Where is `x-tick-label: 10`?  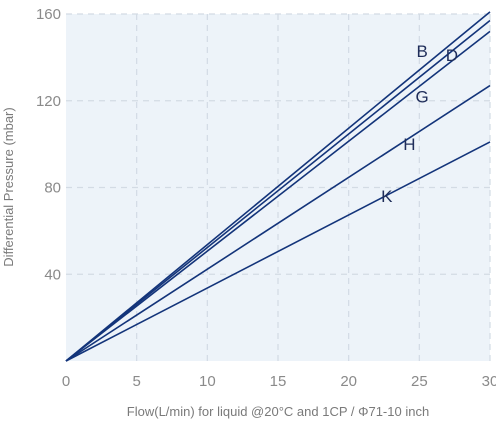
x-tick-label: 10 is located at coordinates (207, 381).